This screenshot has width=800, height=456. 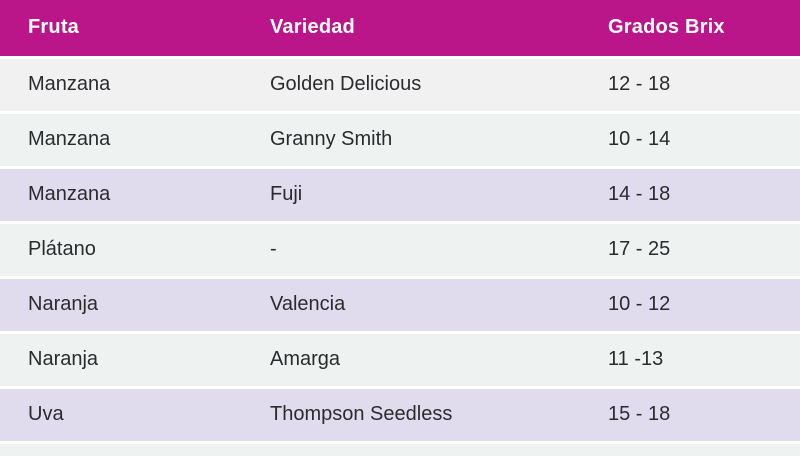 What do you see at coordinates (46, 414) in the screenshot?
I see `cell-fruta: Uva` at bounding box center [46, 414].